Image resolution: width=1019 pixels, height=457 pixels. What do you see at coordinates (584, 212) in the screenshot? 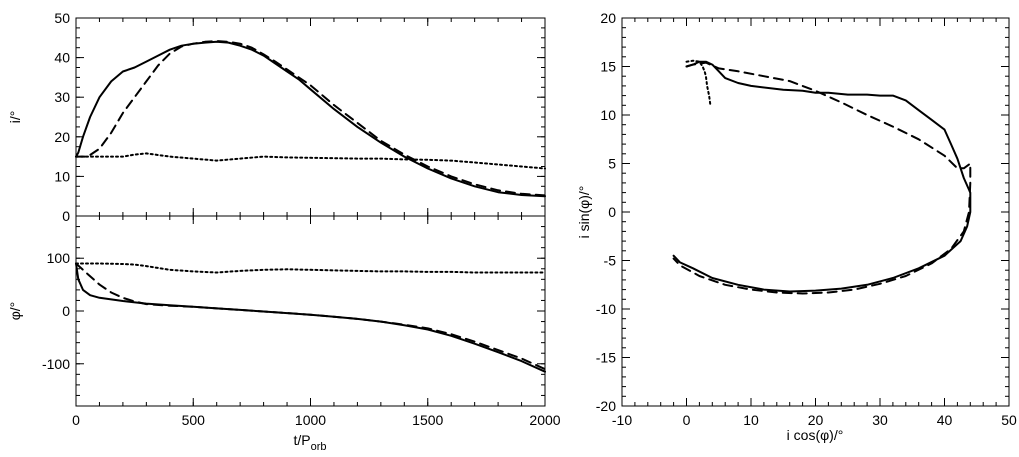
I see `polar-y-axis-label: i sin(φ)/°` at bounding box center [584, 212].